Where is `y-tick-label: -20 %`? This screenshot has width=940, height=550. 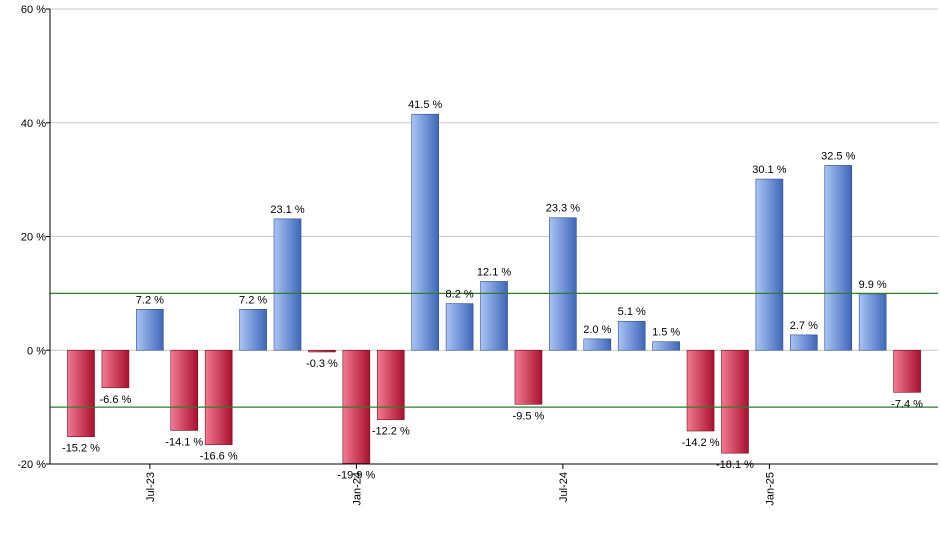 y-tick-label: -20 % is located at coordinates (31, 465).